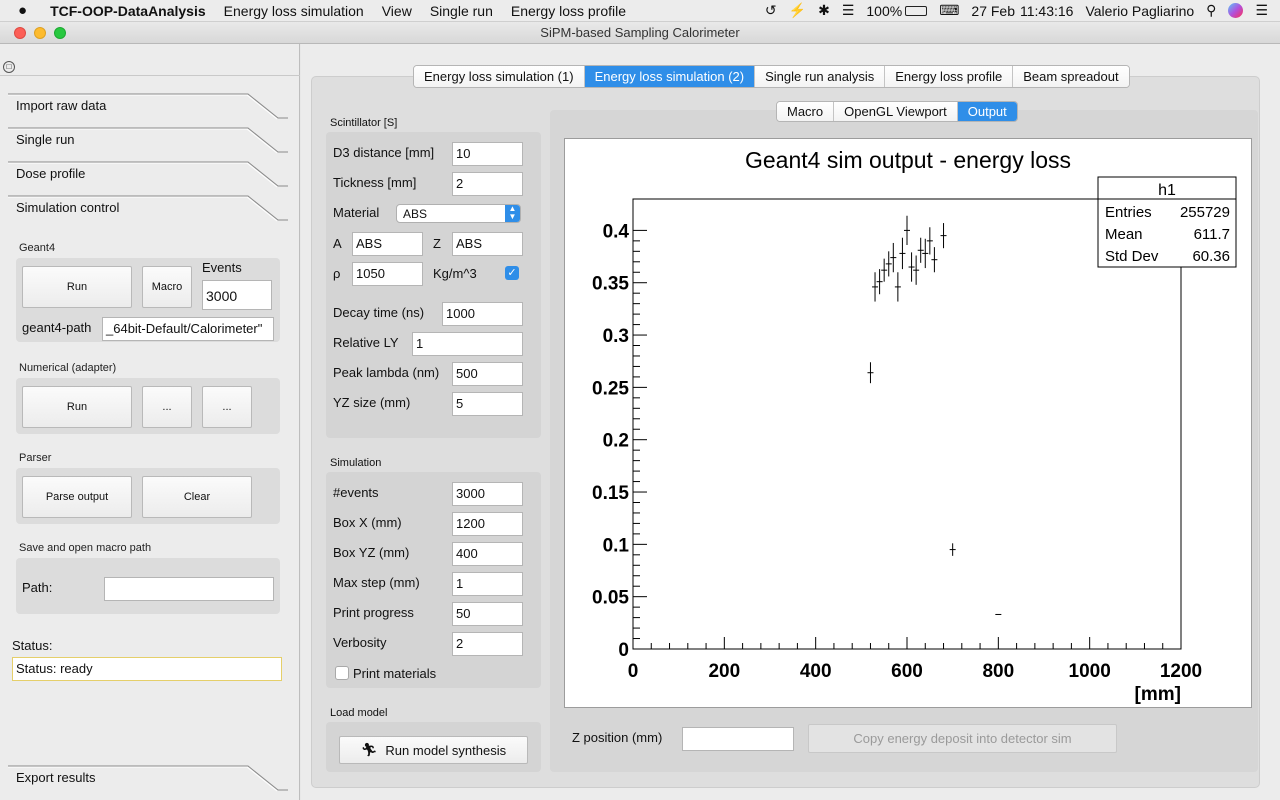 The image size is (1280, 800). I want to click on box-yz-input: 400, so click(487, 554).